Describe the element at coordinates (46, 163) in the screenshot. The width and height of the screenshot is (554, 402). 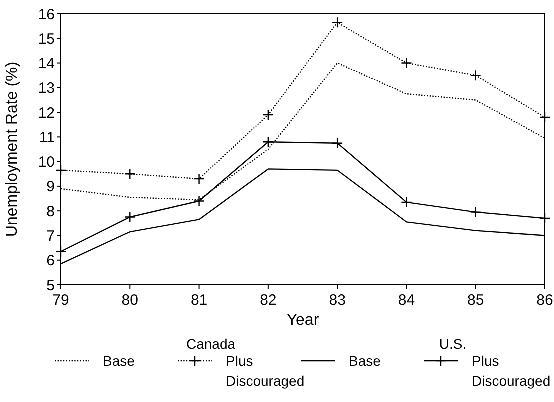
I see `y-tick-label: 10` at that location.